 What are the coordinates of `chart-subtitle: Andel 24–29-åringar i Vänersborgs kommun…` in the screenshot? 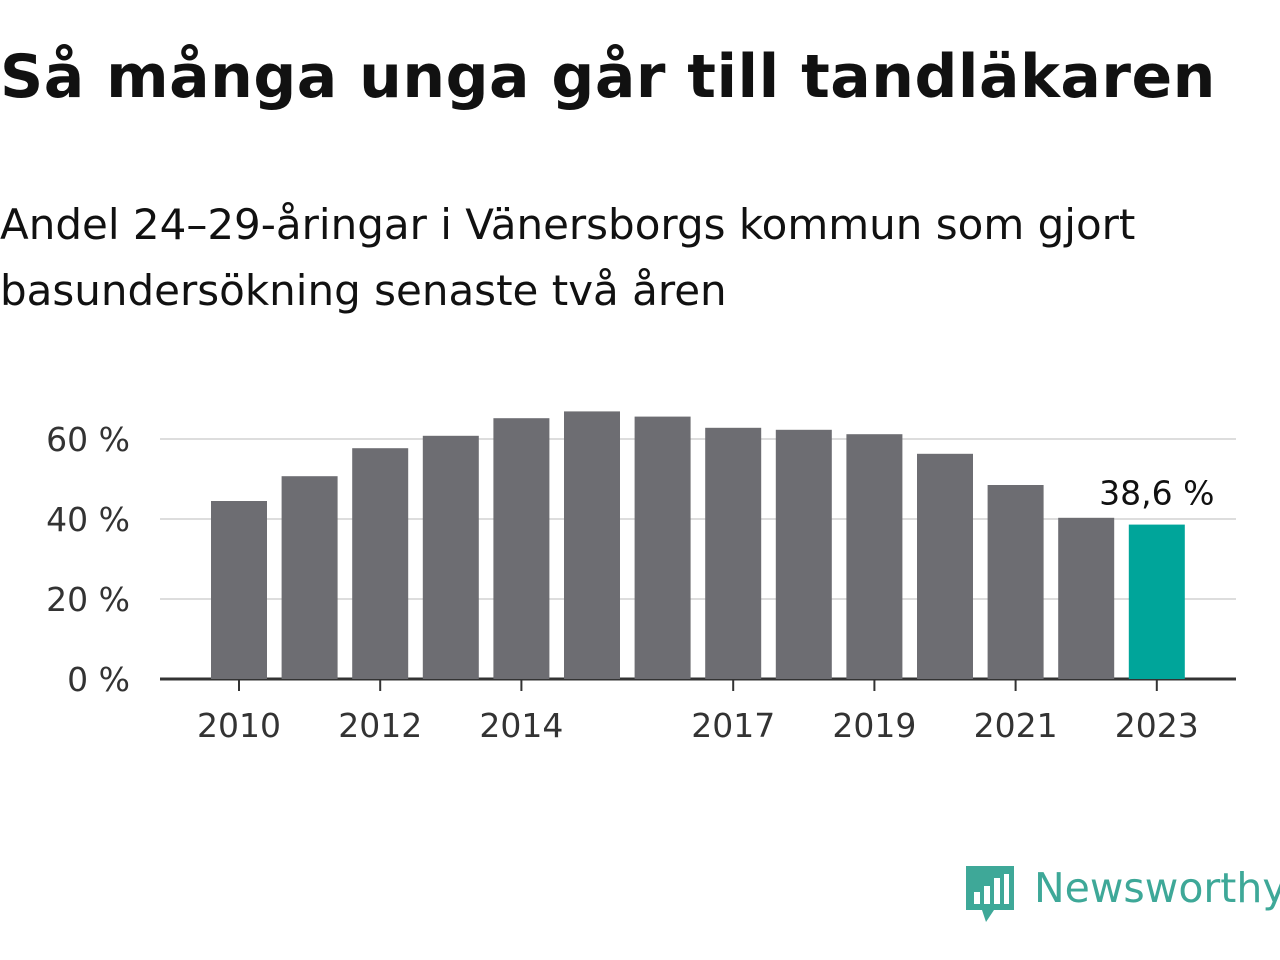 It's located at (568, 257).